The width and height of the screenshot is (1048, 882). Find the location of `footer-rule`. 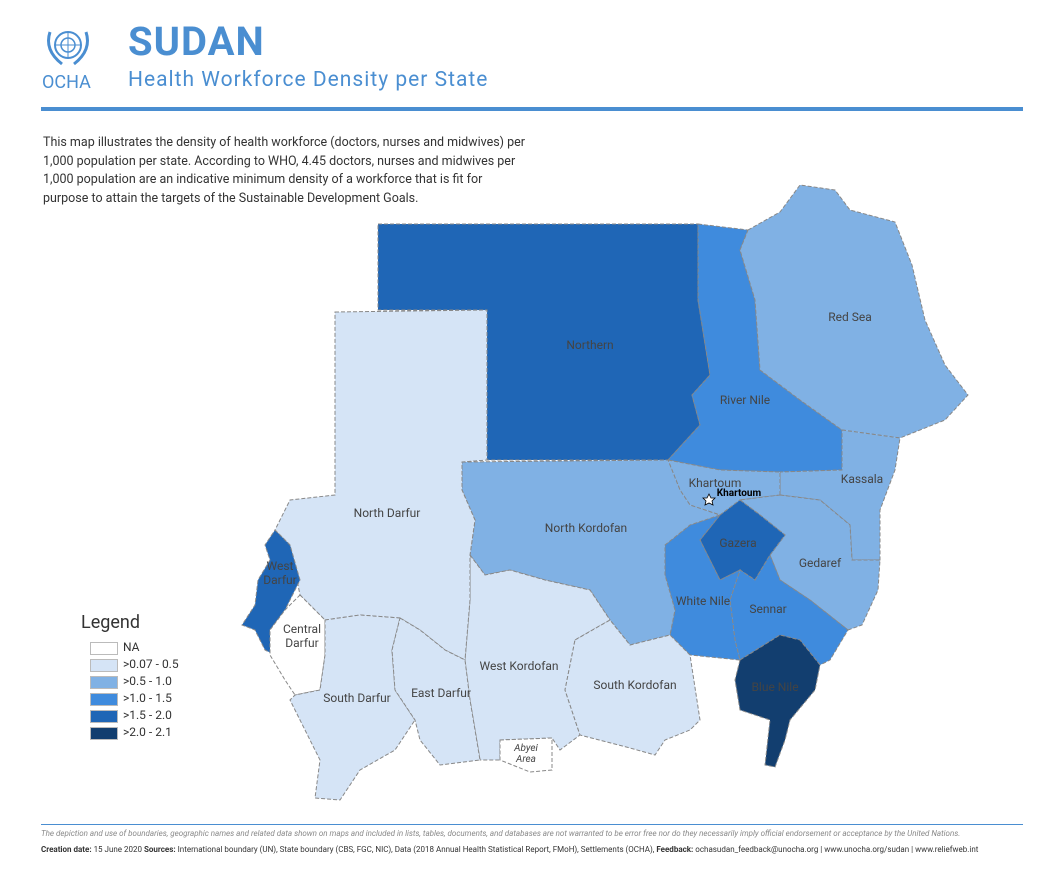

footer-rule is located at coordinates (532, 824).